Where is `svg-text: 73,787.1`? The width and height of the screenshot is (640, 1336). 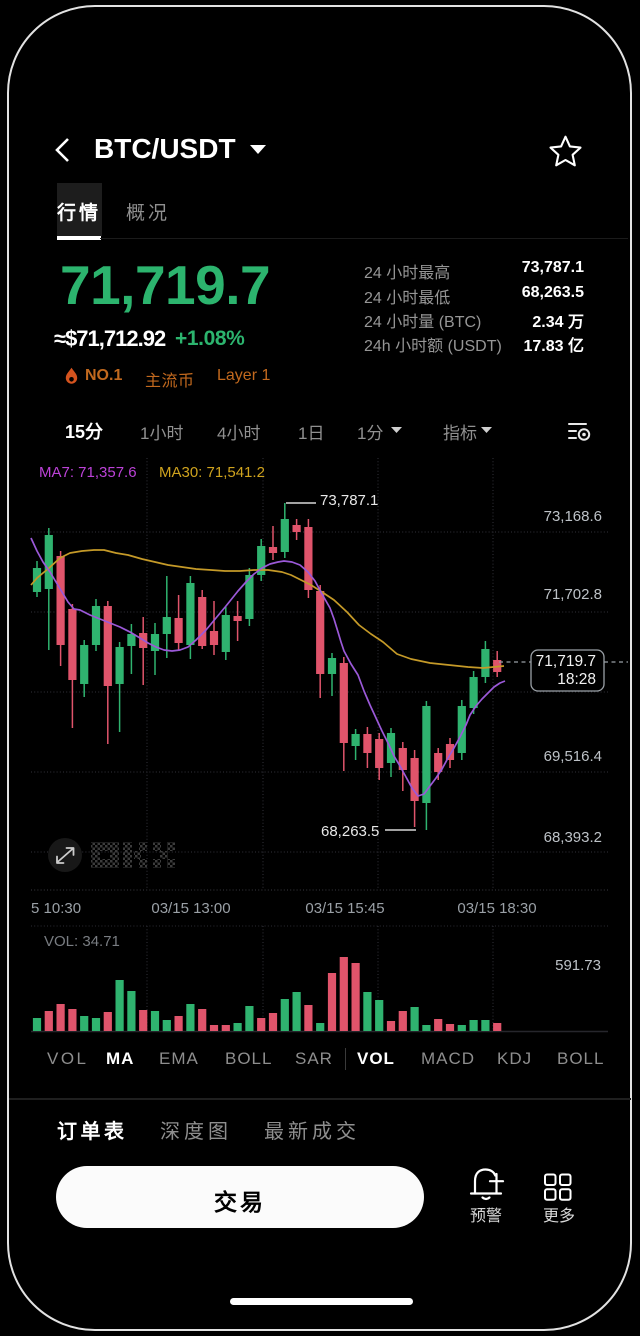 svg-text: 73,787.1 is located at coordinates (349, 500).